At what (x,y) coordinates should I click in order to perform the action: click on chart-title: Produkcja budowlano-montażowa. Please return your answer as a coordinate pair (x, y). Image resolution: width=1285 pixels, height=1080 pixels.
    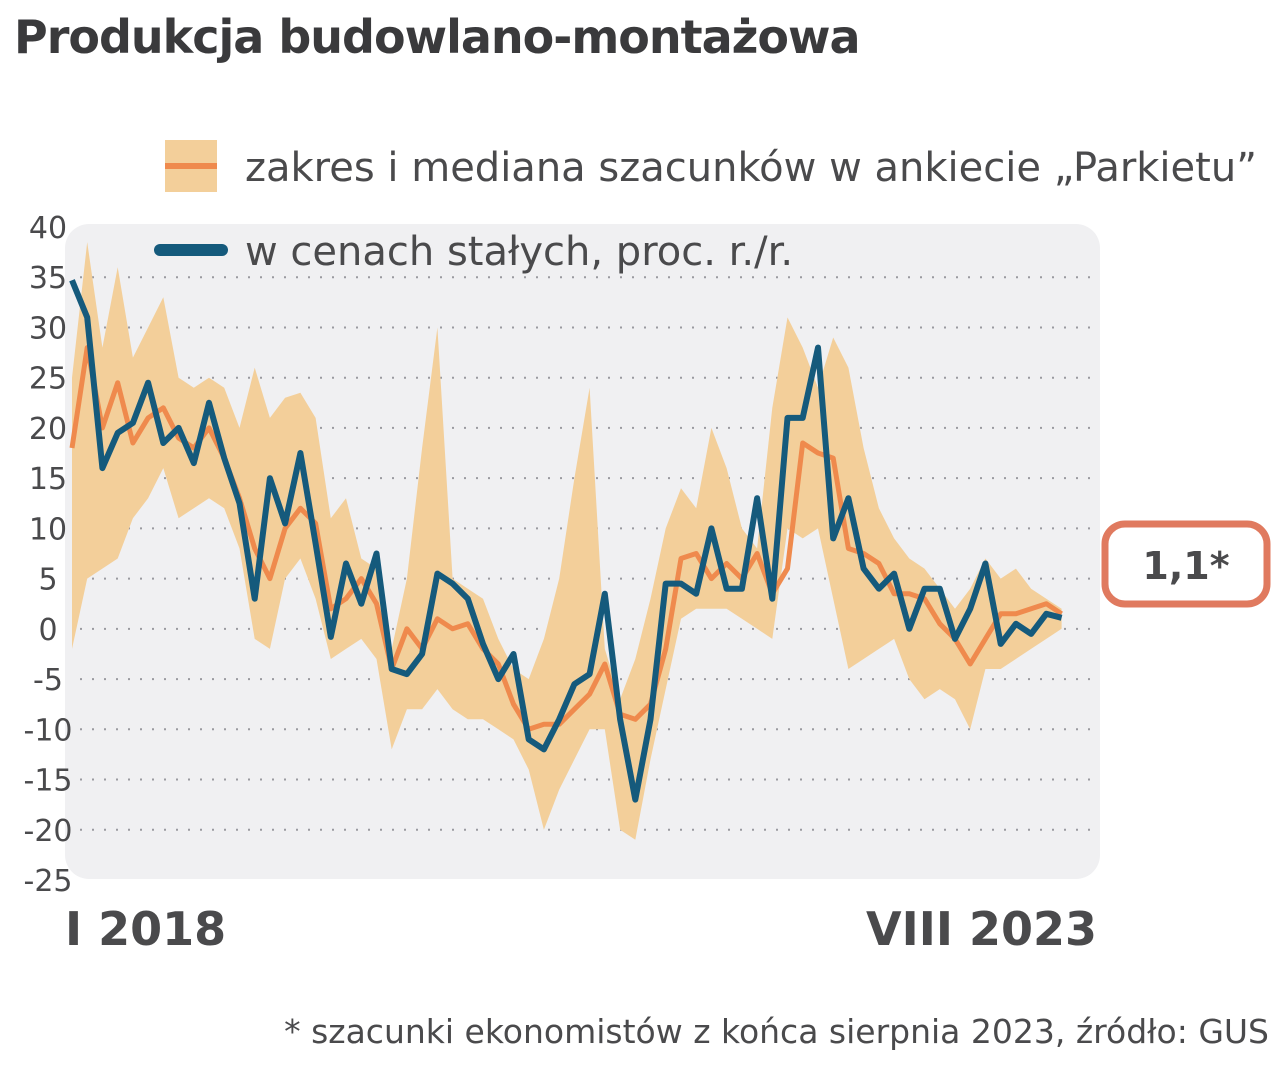
    Looking at the image, I should click on (437, 37).